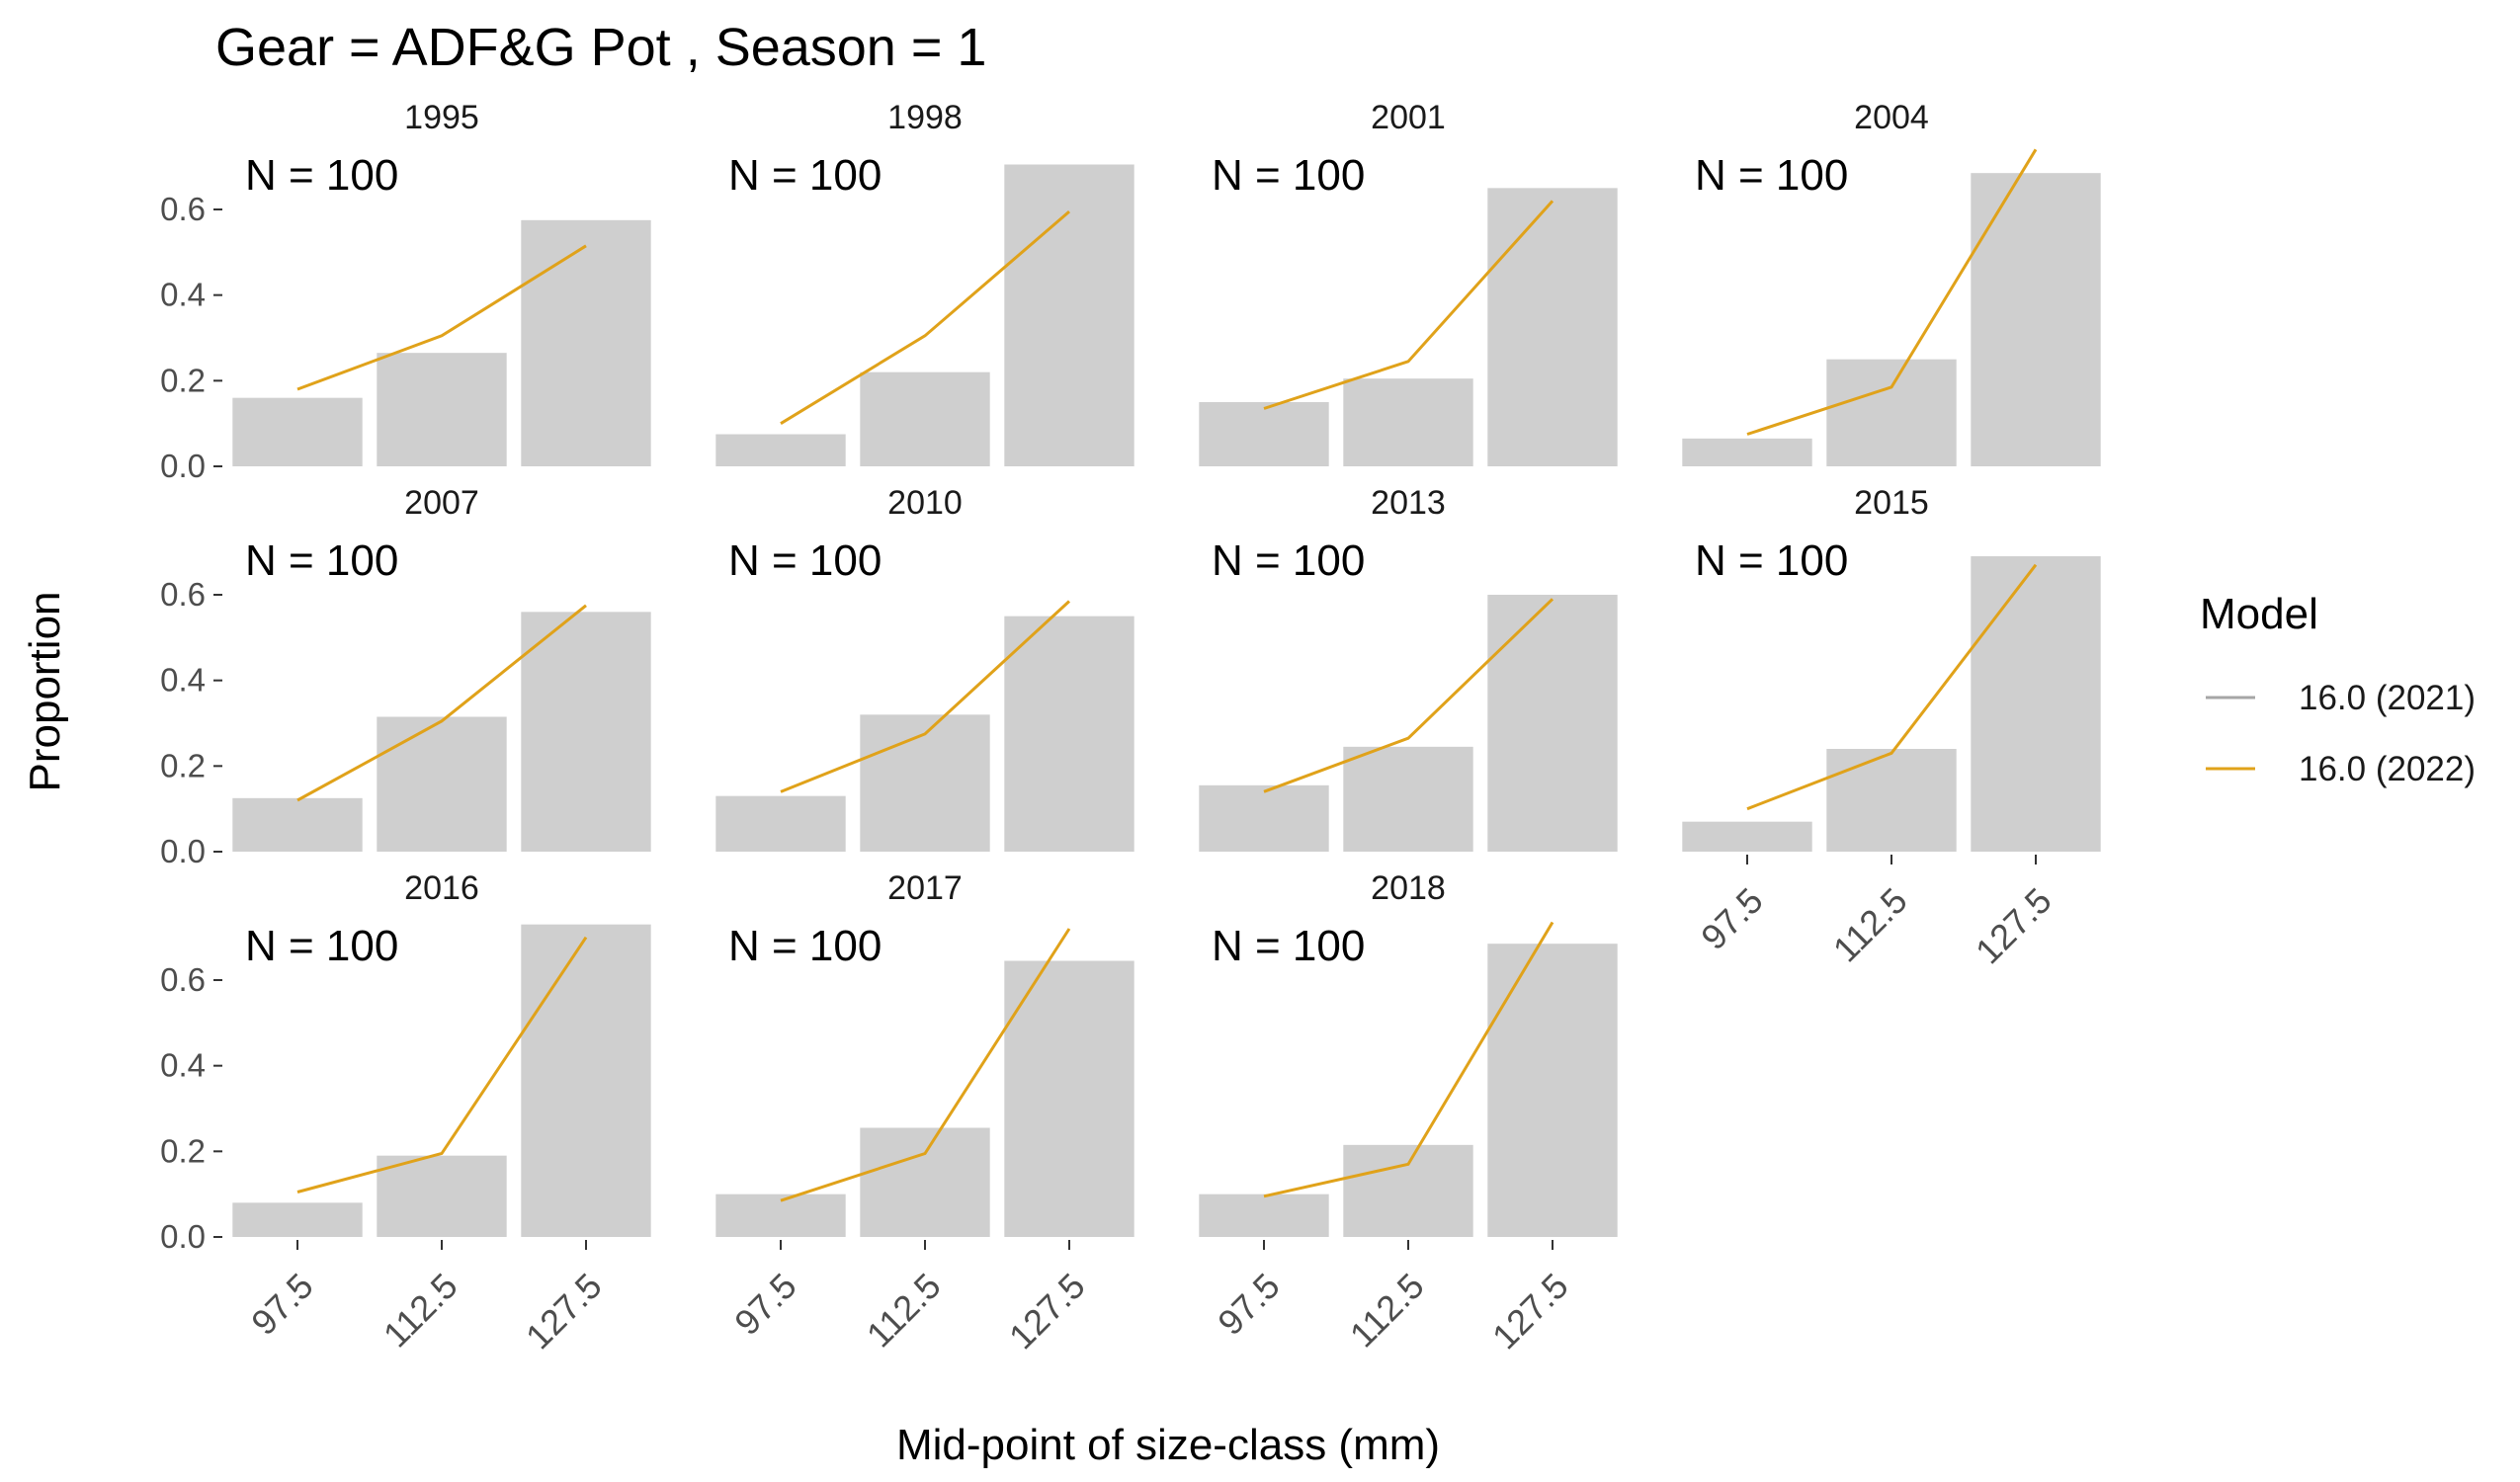 Image resolution: width=2520 pixels, height=1482 pixels. I want to click on y-axis-title: Proportion, so click(45, 691).